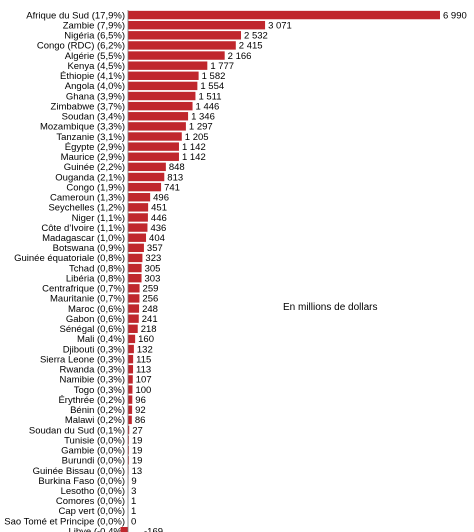  What do you see at coordinates (89, 248) in the screenshot?
I see `category-label: Botswana (0,9%)` at bounding box center [89, 248].